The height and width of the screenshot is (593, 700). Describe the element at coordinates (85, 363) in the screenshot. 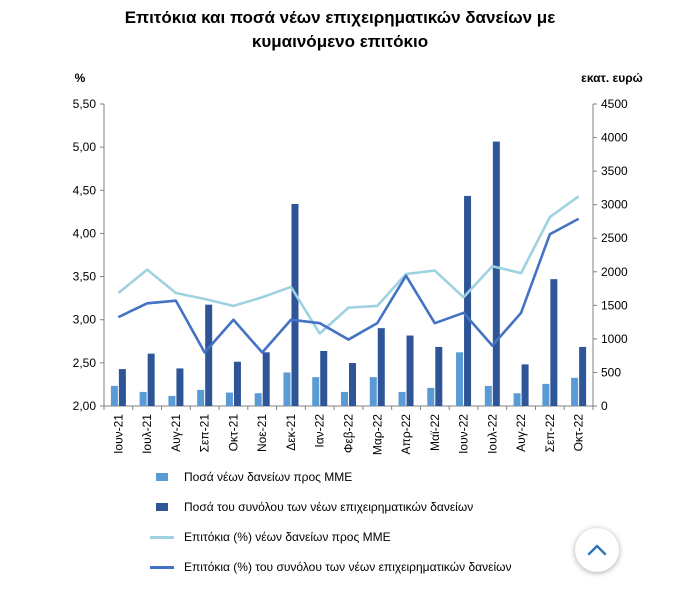

I see `y-left-tick-label: 2,50` at that location.